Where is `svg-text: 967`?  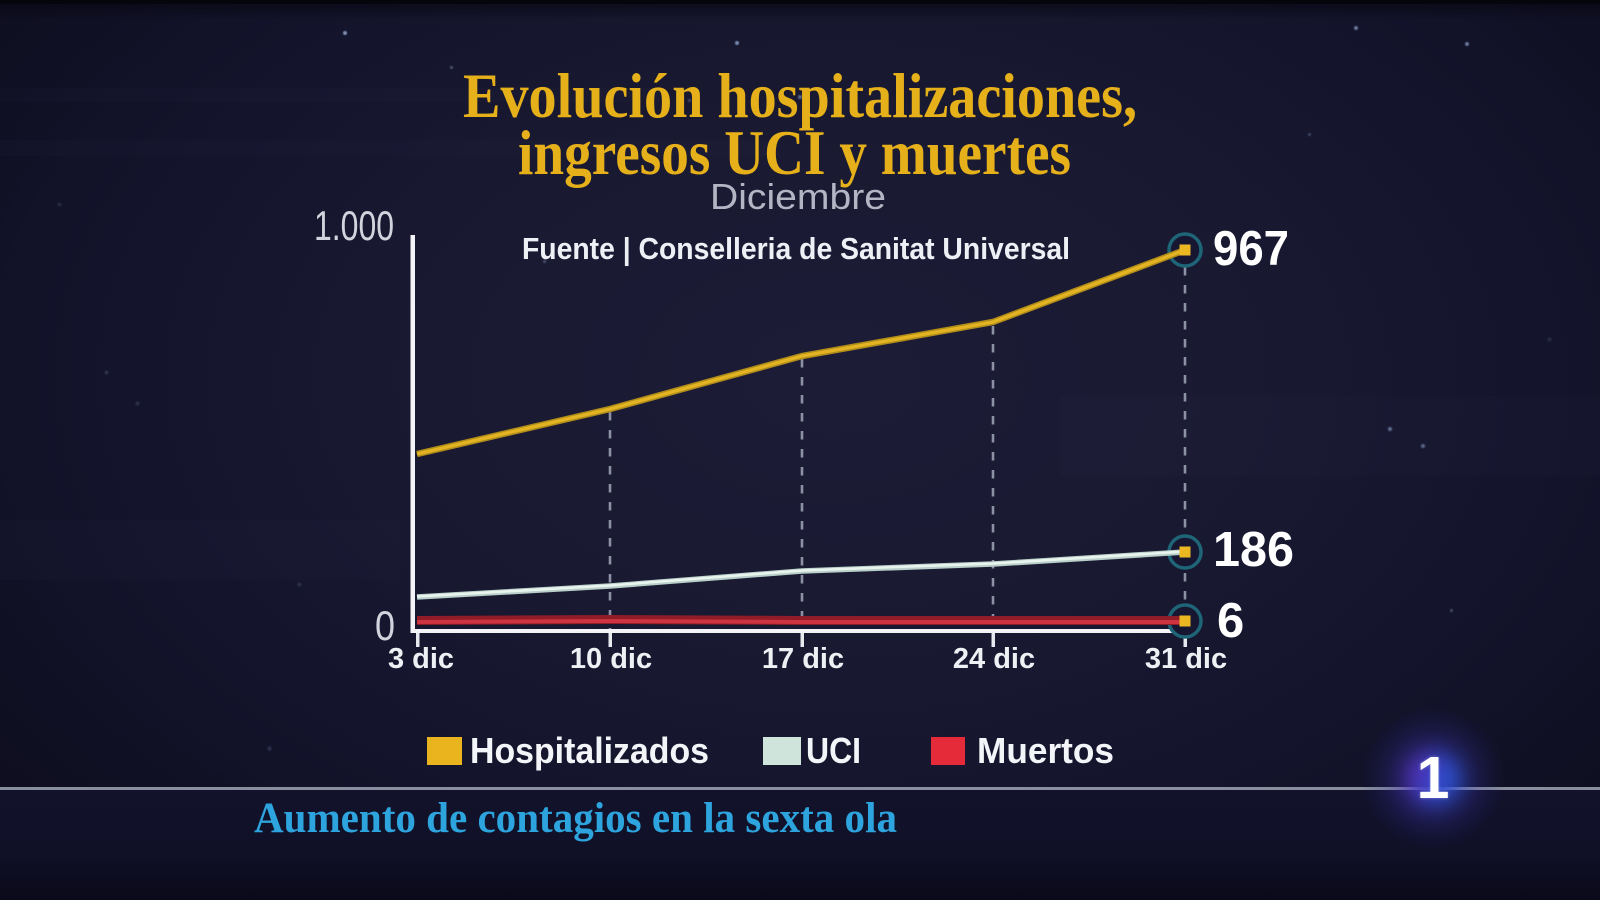
svg-text: 967 is located at coordinates (1251, 249).